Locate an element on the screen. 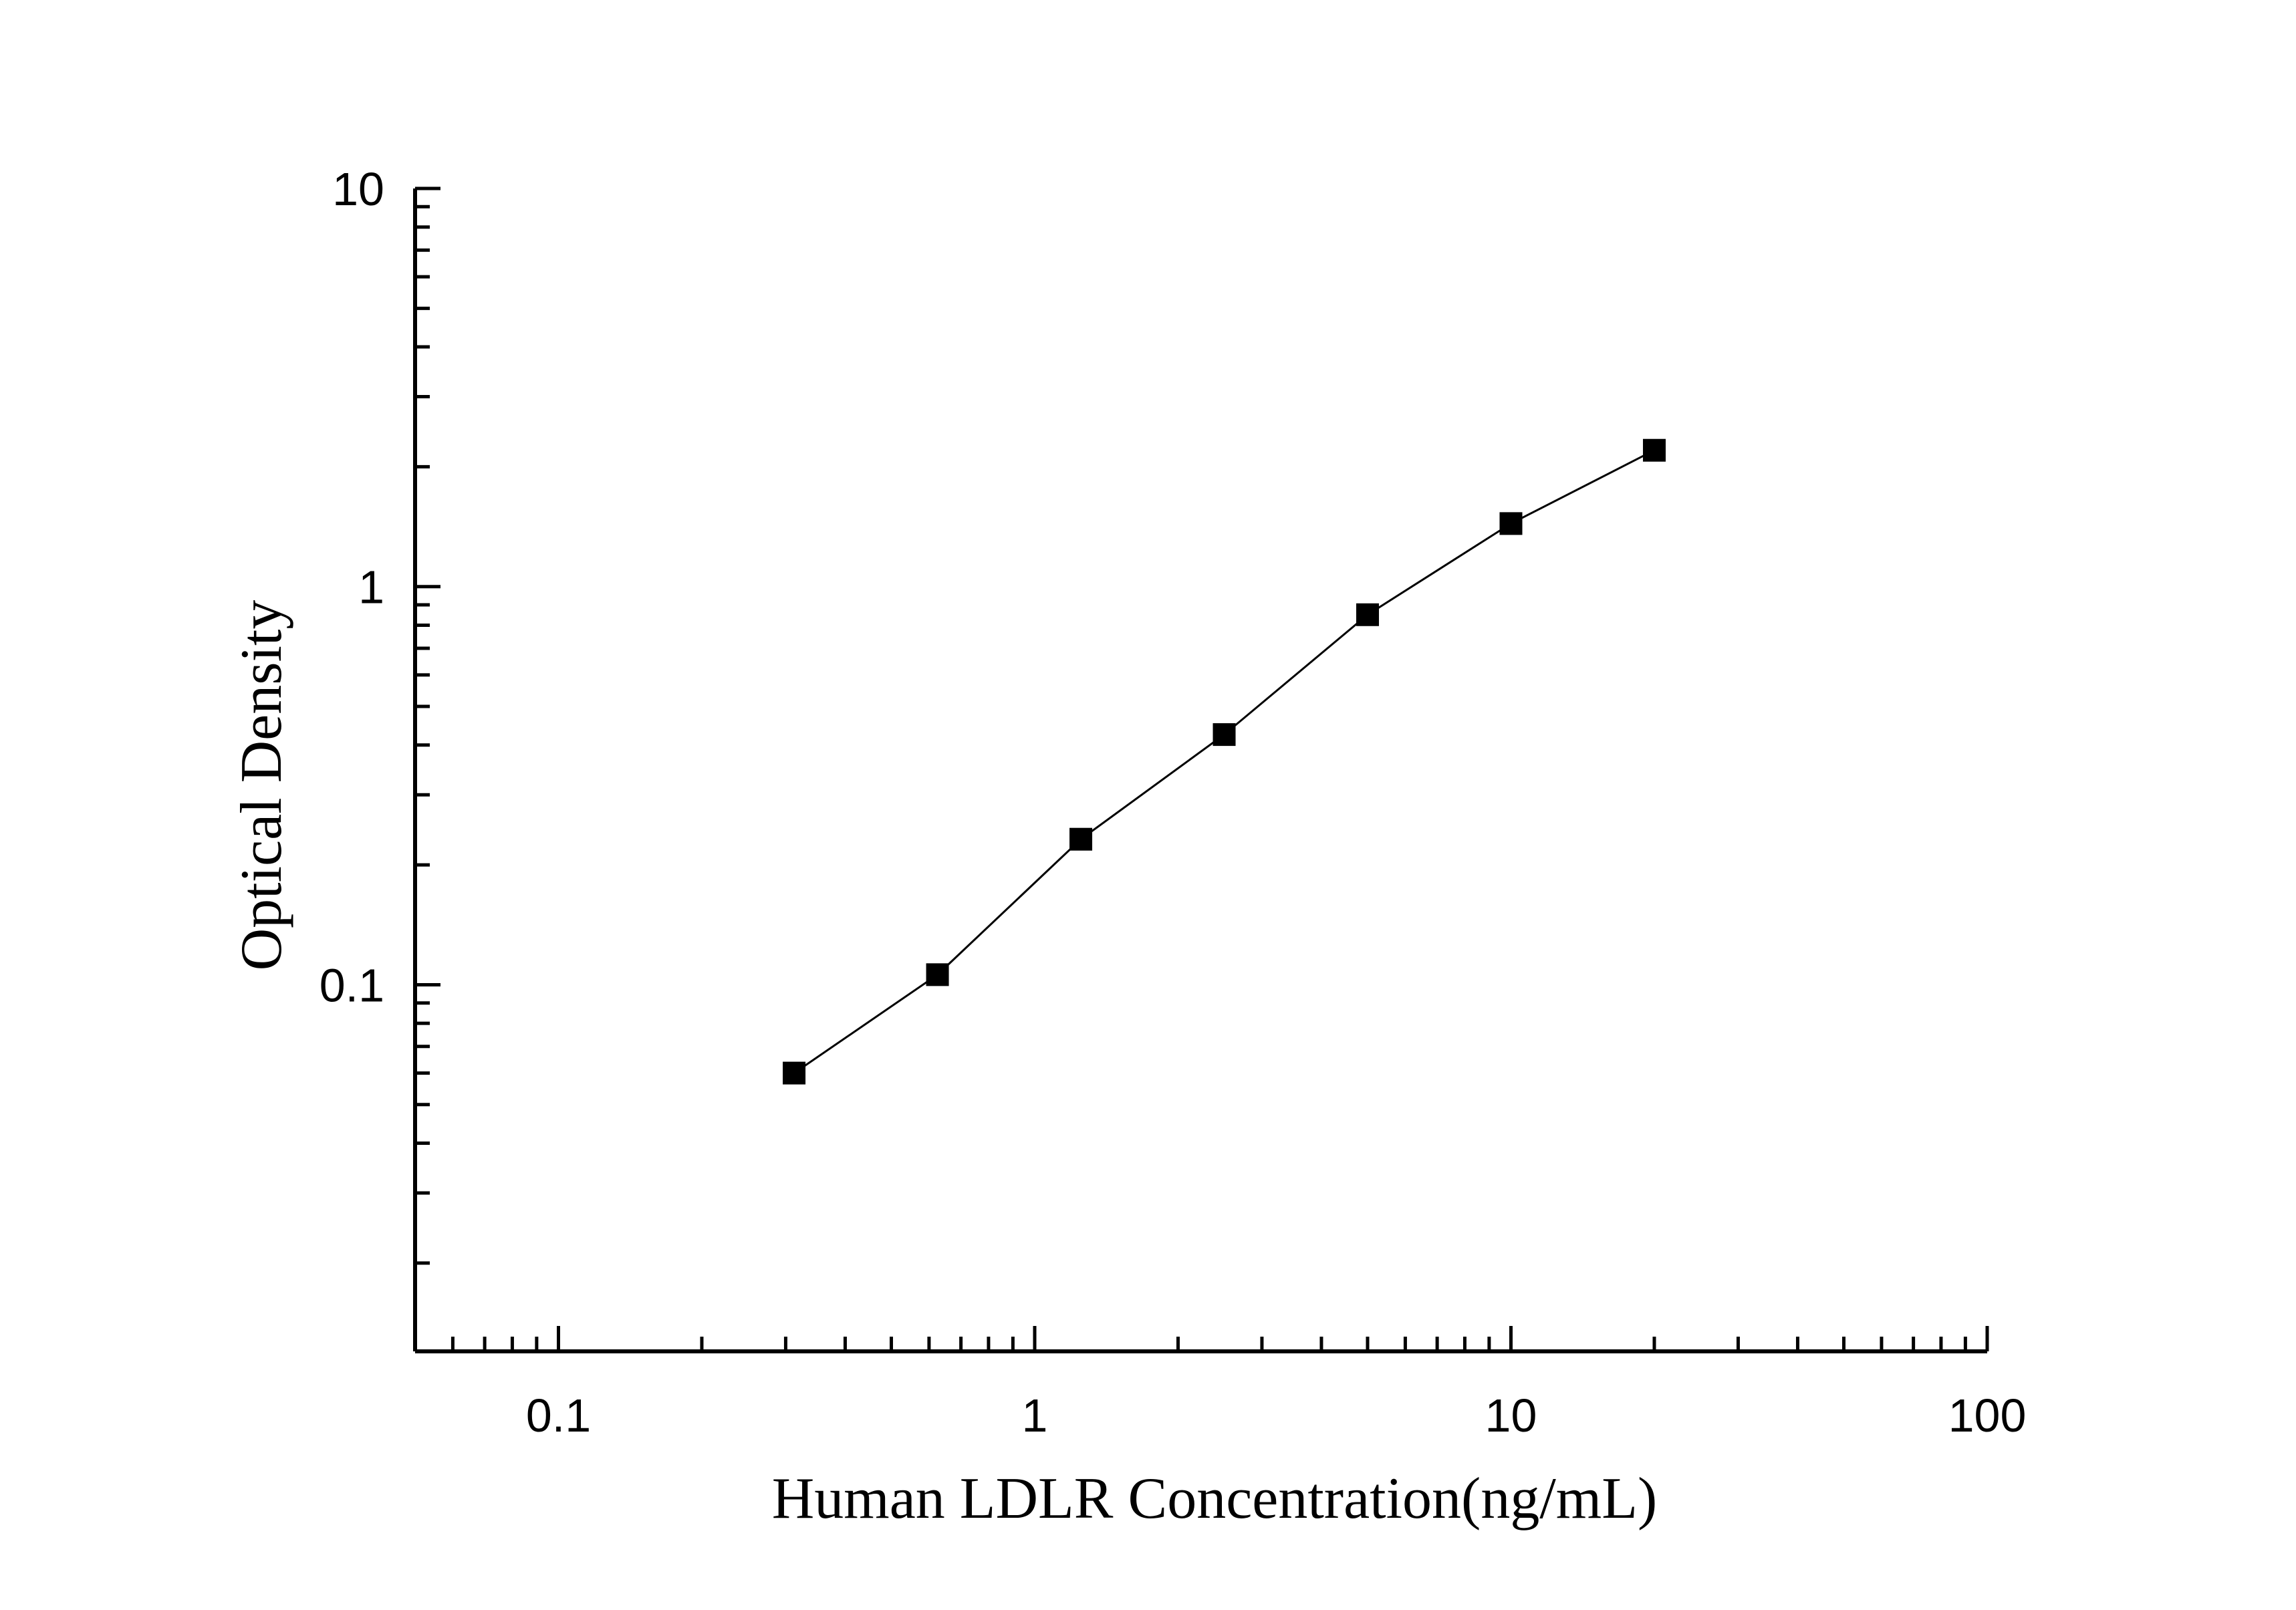  y-tick-label: 10 is located at coordinates (358, 189).